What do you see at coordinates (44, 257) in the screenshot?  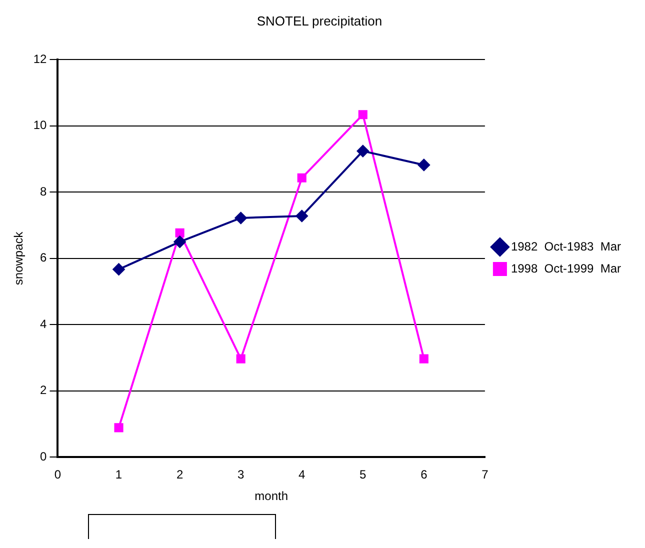 I see `y-tick-label: 6` at bounding box center [44, 257].